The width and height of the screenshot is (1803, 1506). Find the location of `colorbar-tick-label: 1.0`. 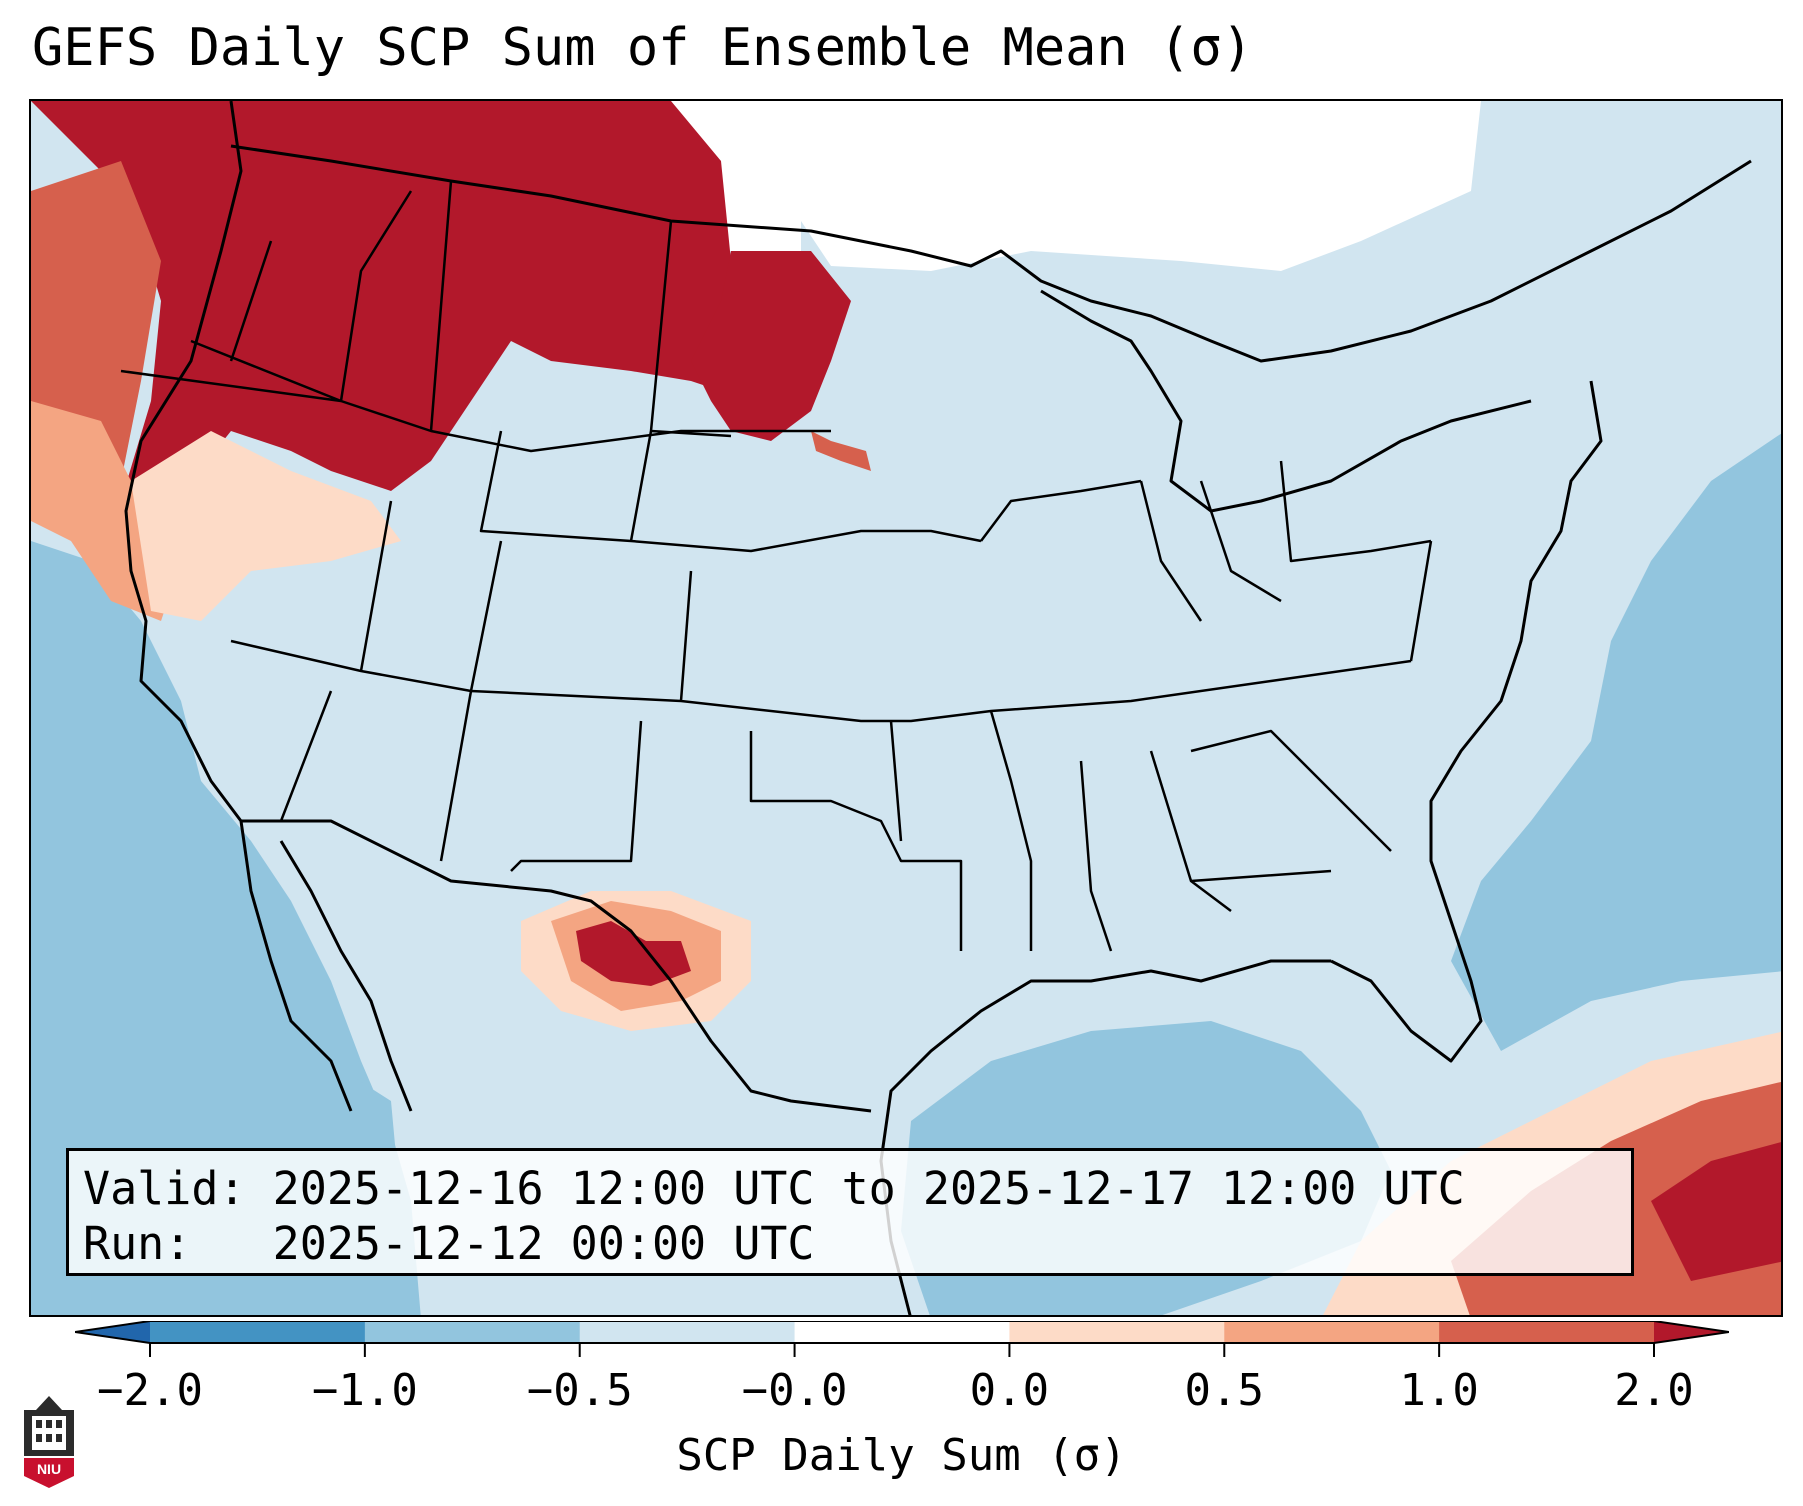

colorbar-tick-label: 1.0 is located at coordinates (1439, 1390).